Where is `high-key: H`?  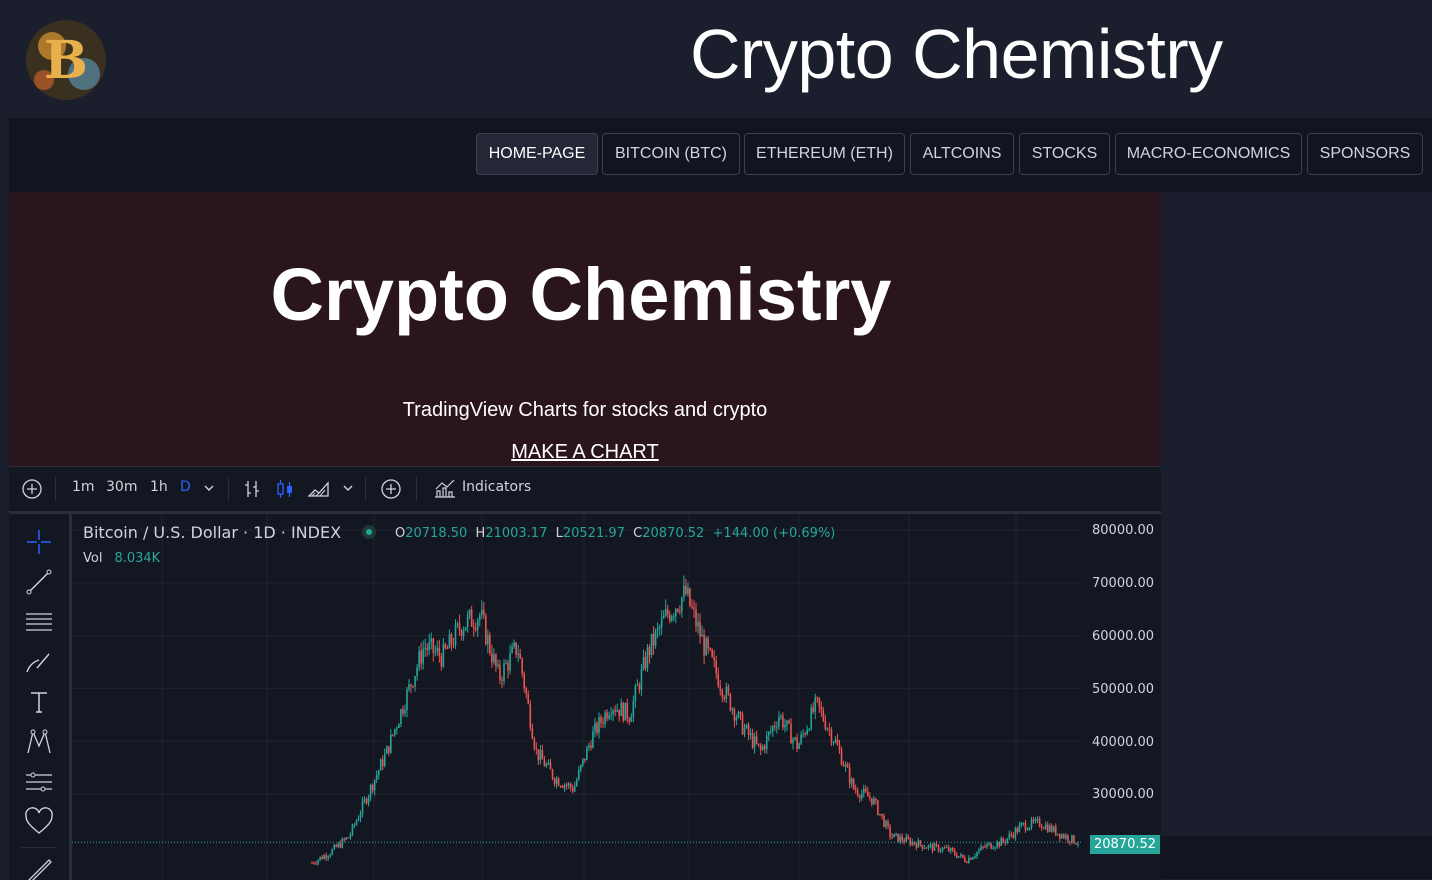 high-key: H is located at coordinates (480, 533).